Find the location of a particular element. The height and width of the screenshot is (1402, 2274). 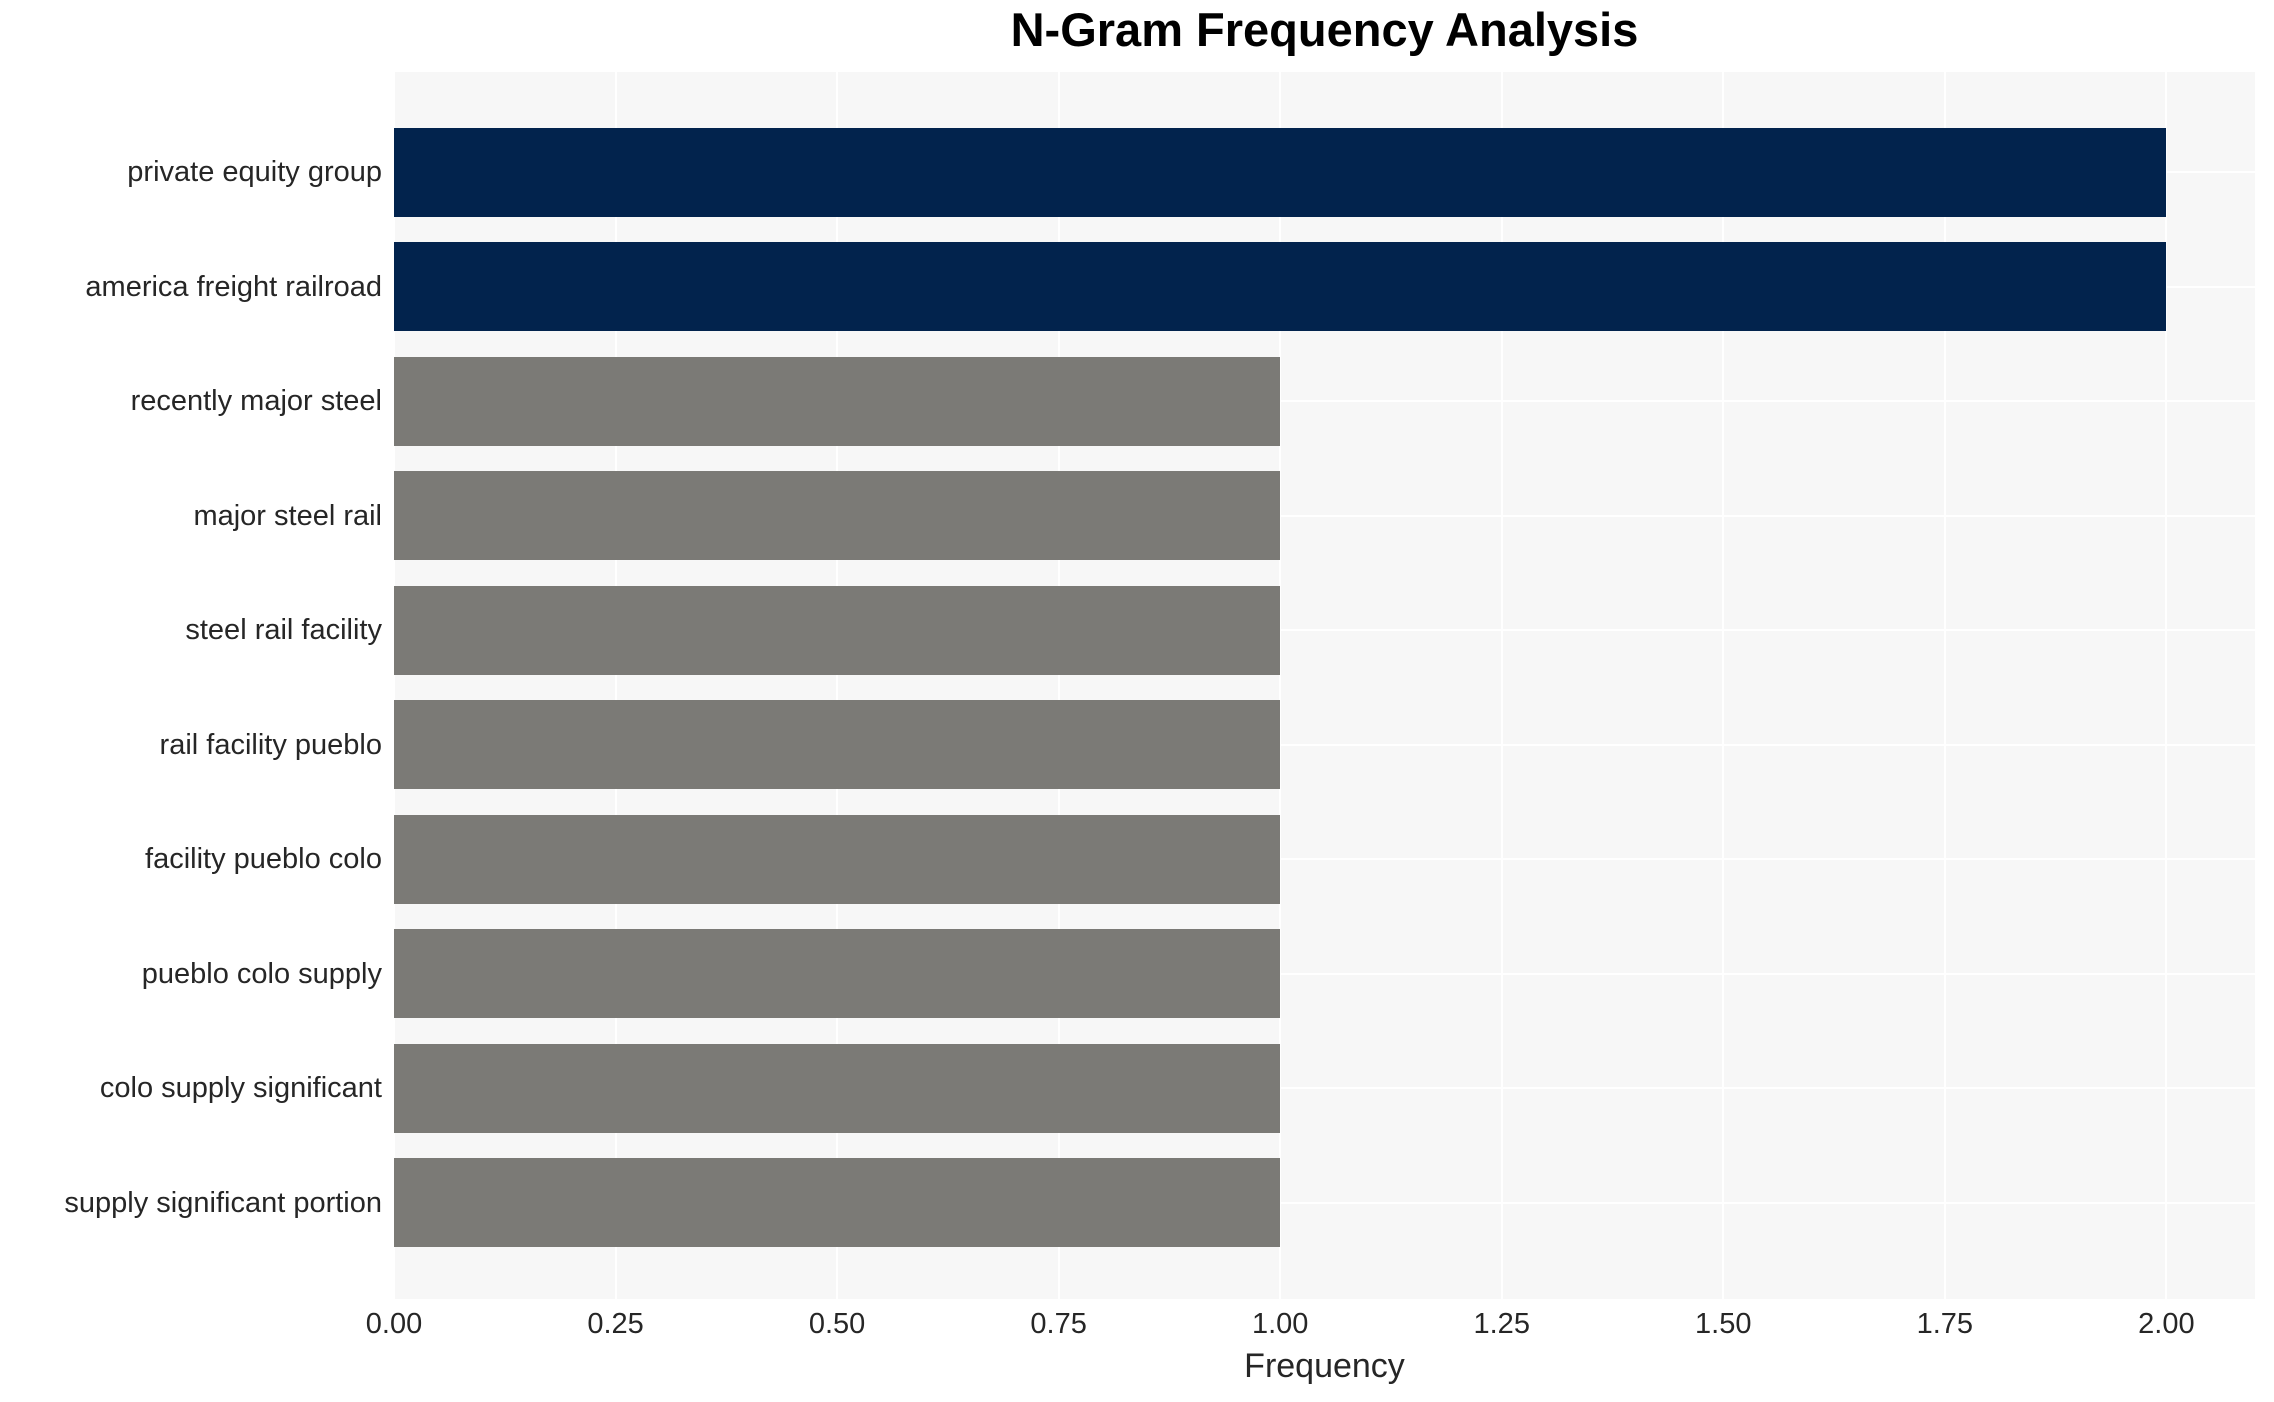

y-tick-label: major steel rail is located at coordinates (287, 515).